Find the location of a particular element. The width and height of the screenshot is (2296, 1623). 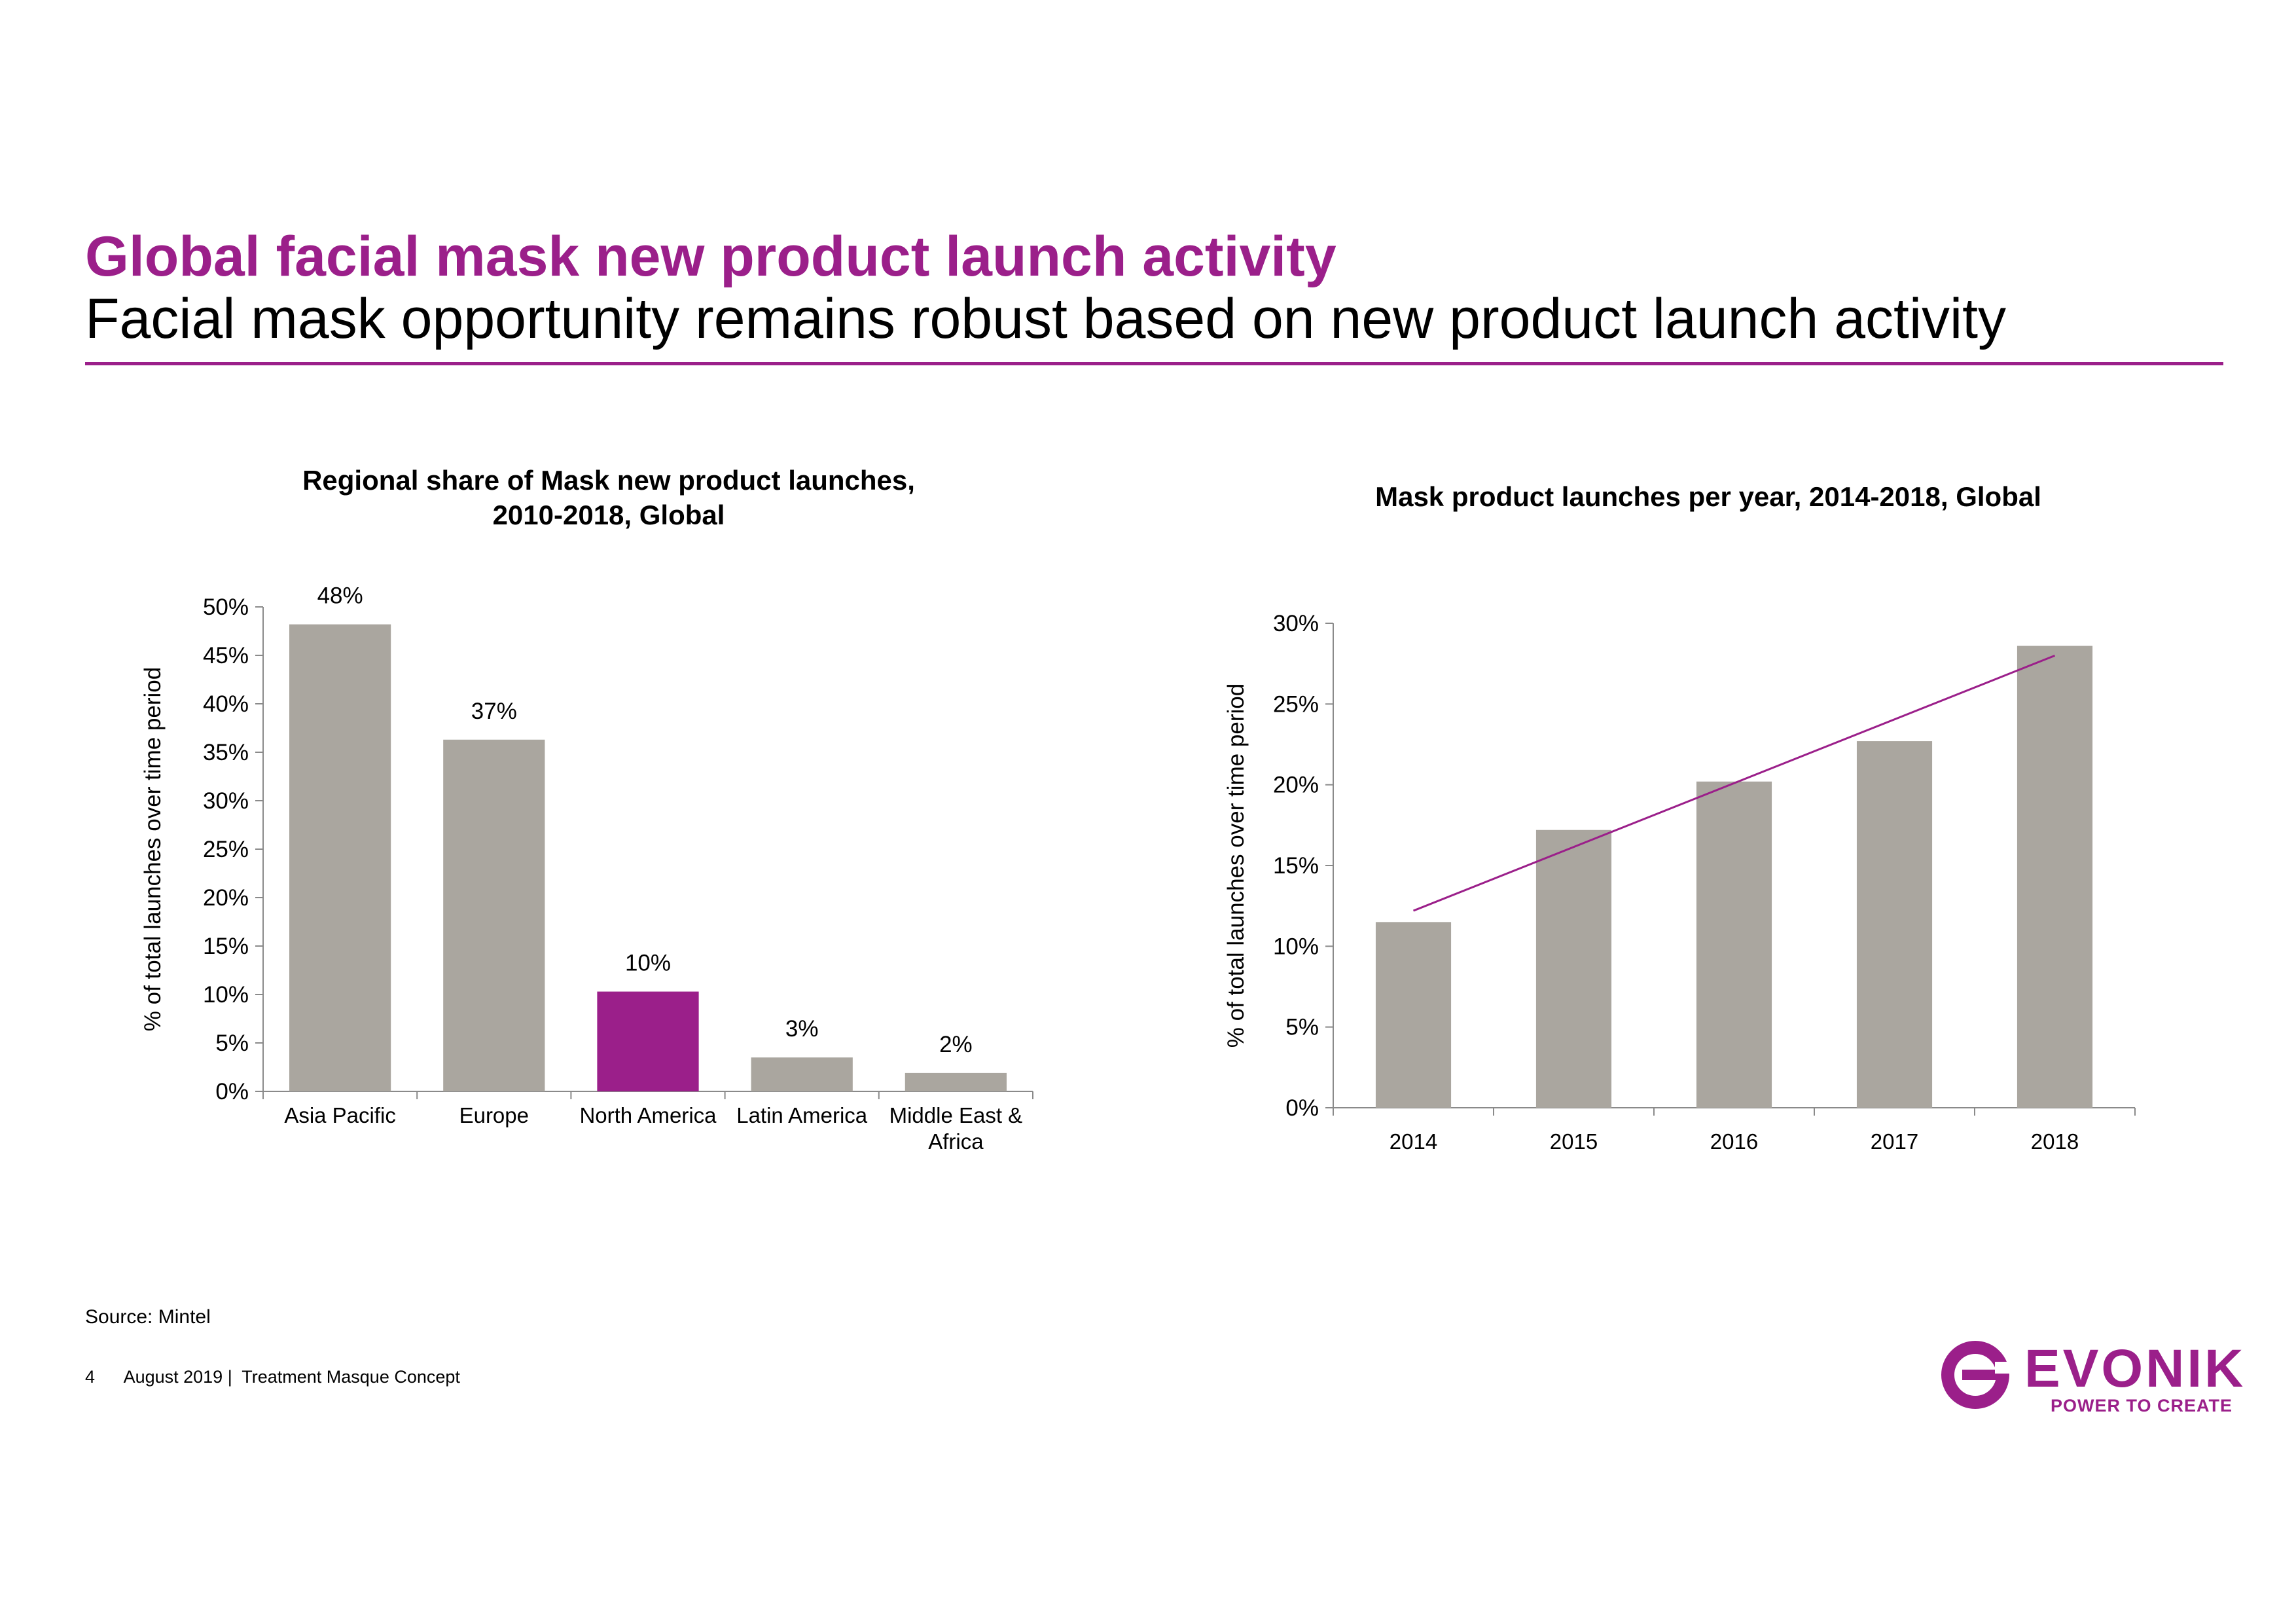

chart2-y-tick-label: 5% is located at coordinates (1302, 1027).